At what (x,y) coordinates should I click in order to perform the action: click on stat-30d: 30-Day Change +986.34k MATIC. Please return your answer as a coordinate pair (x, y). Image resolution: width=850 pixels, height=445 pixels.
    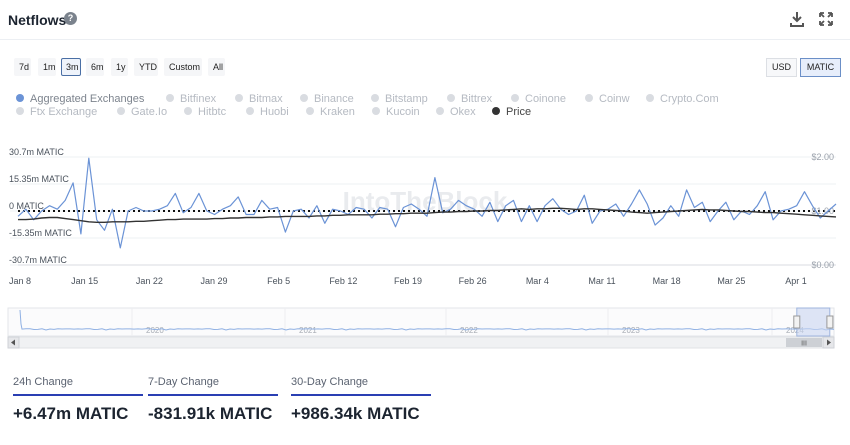
    Looking at the image, I should click on (361, 400).